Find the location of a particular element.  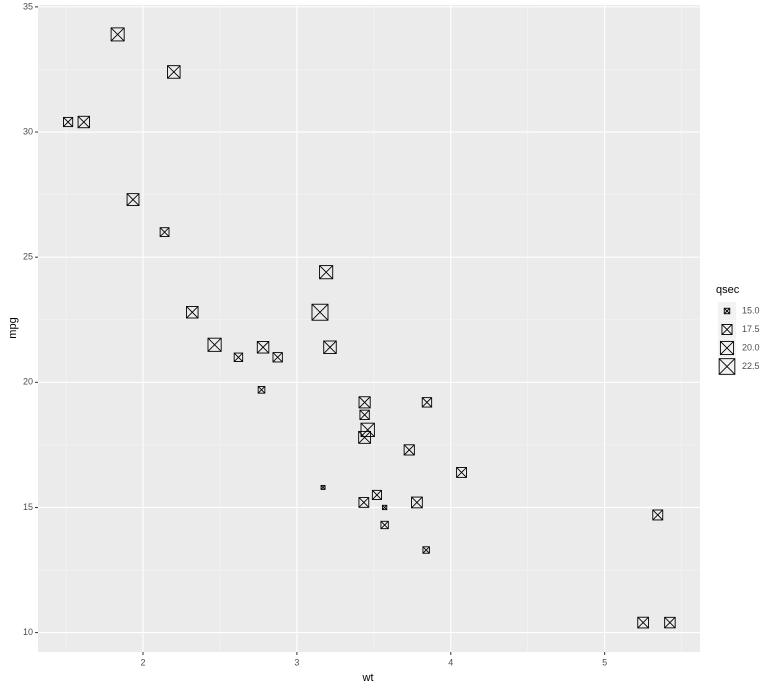

legend-label: 15.0 is located at coordinates (751, 310).